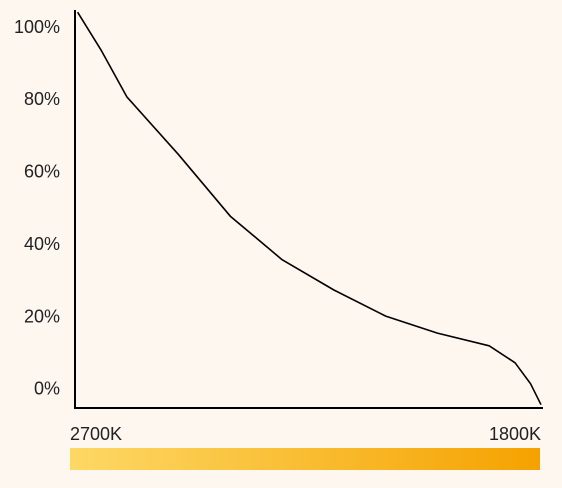 This screenshot has height=488, width=562. I want to click on x-tick-label: 1800K, so click(515, 434).